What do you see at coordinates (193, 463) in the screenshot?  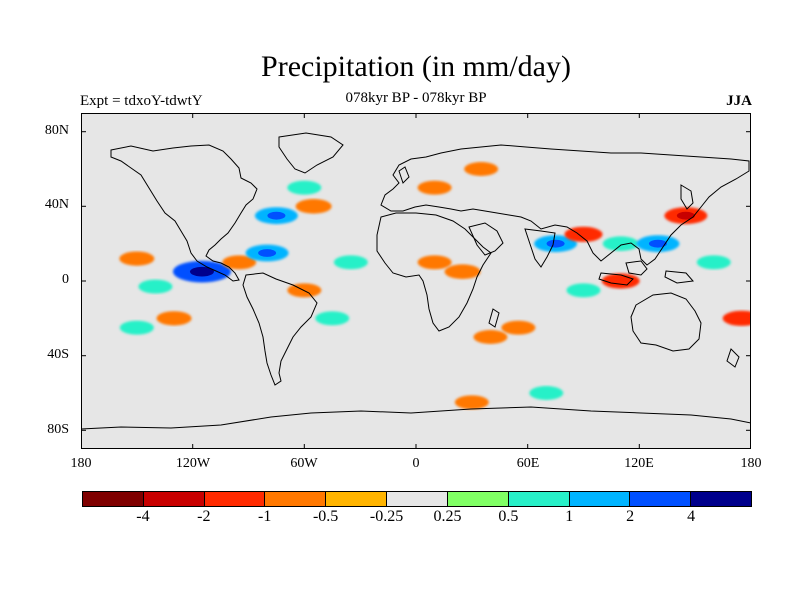 I see `x-tick-label: 120W` at bounding box center [193, 463].